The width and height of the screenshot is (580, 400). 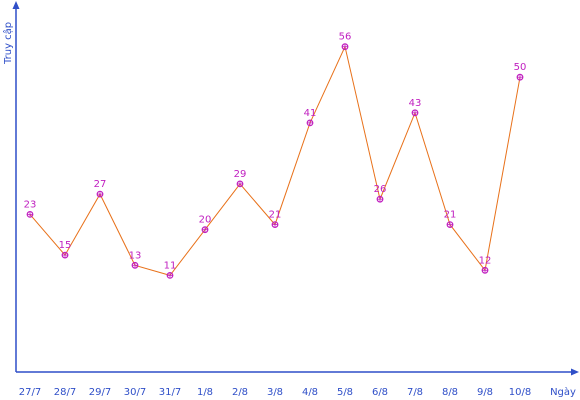 What do you see at coordinates (30, 392) in the screenshot?
I see `x-tick-label: 27/7` at bounding box center [30, 392].